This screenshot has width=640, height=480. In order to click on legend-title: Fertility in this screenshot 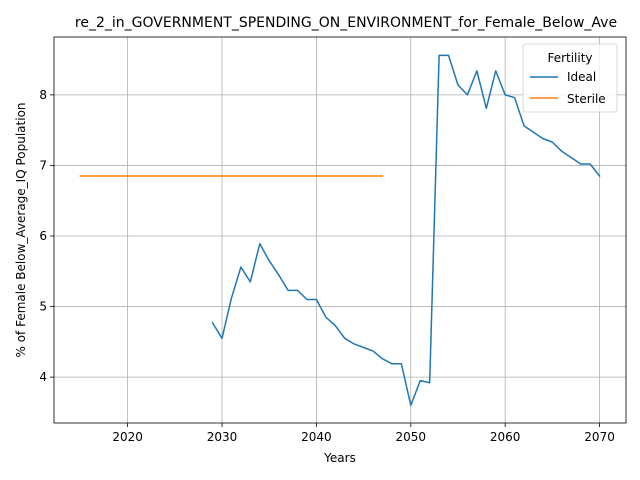, I will do `click(569, 58)`.